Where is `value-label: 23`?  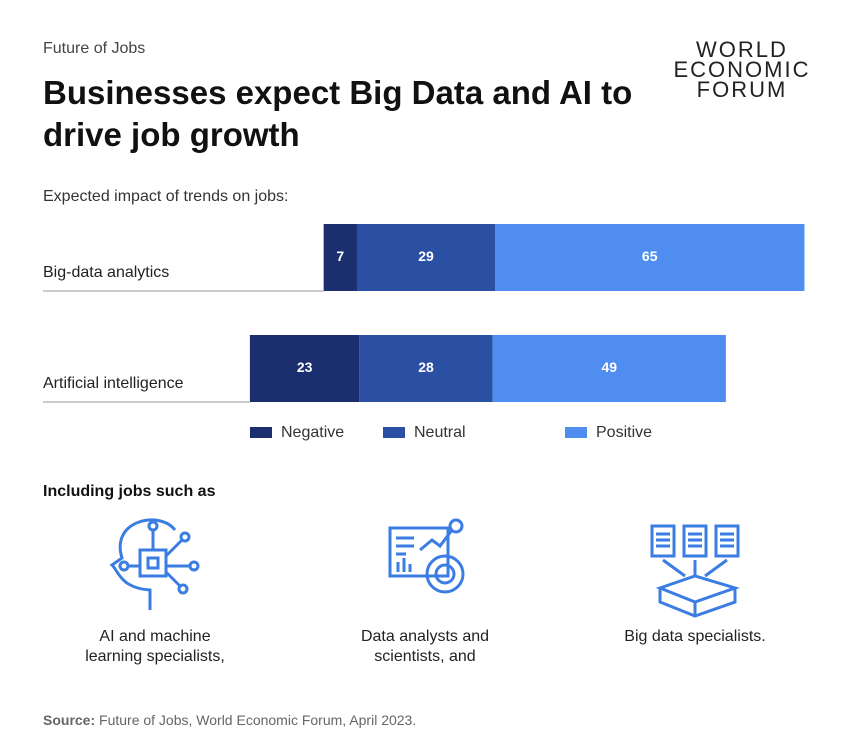 value-label: 23 is located at coordinates (305, 367).